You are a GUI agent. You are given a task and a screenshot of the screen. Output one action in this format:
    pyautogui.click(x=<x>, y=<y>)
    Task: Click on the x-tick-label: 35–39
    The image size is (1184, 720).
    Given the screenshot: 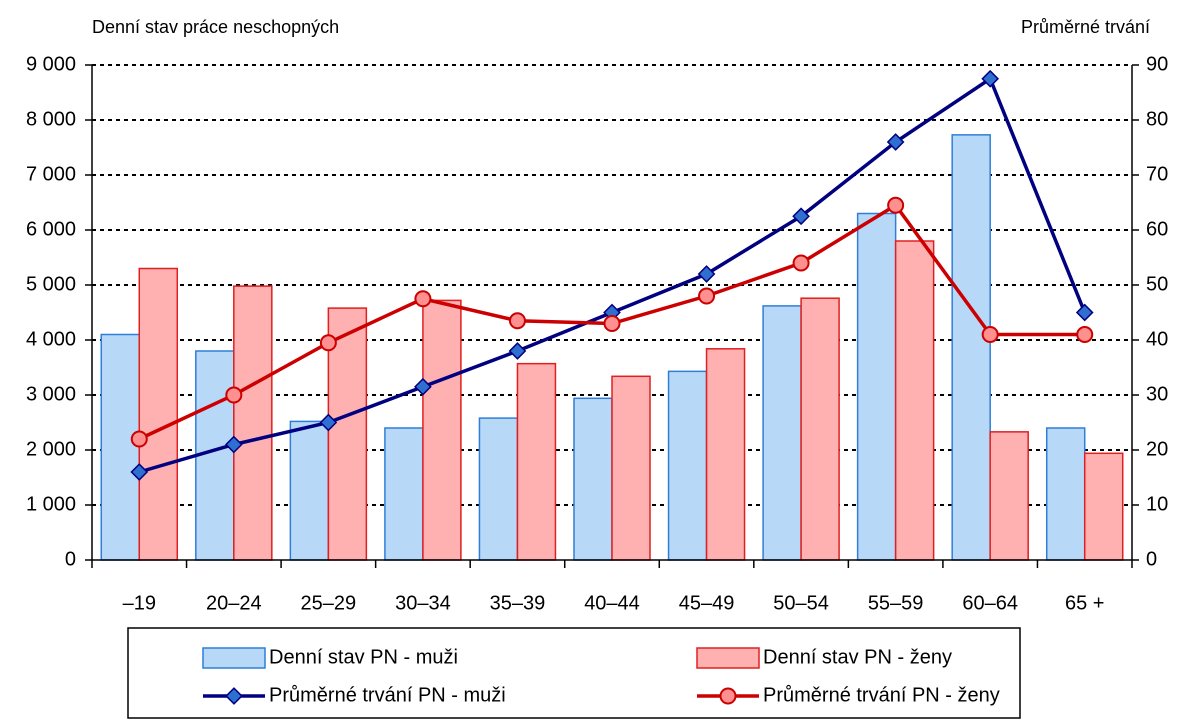 What is the action you would take?
    pyautogui.click(x=518, y=603)
    